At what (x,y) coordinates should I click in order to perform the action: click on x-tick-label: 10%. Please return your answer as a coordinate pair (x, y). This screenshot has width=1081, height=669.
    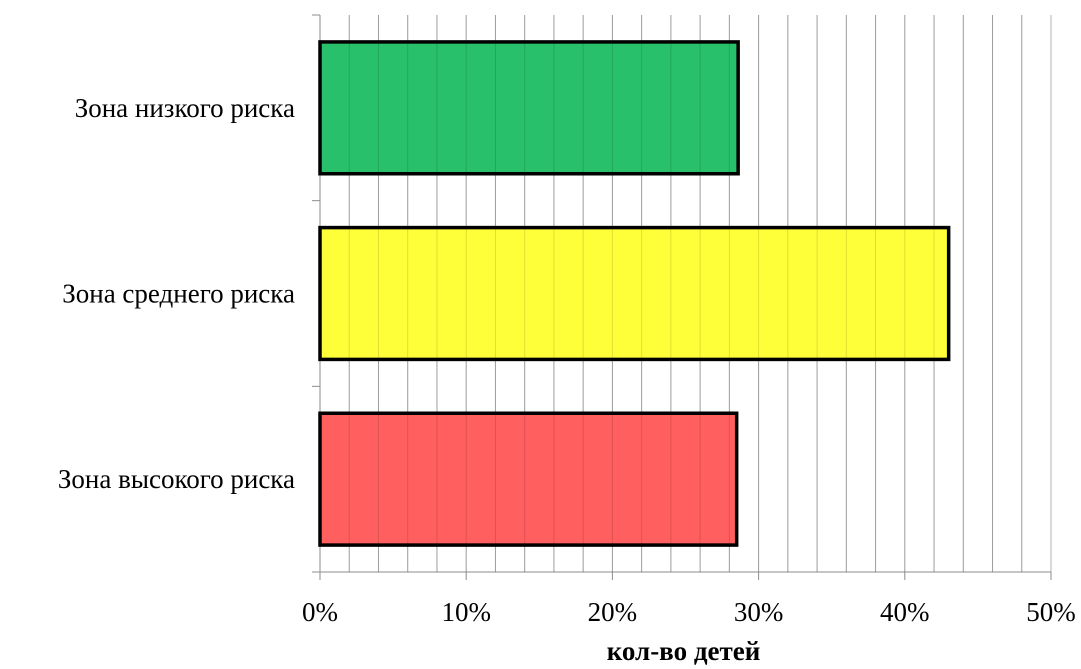
    Looking at the image, I should click on (466, 612).